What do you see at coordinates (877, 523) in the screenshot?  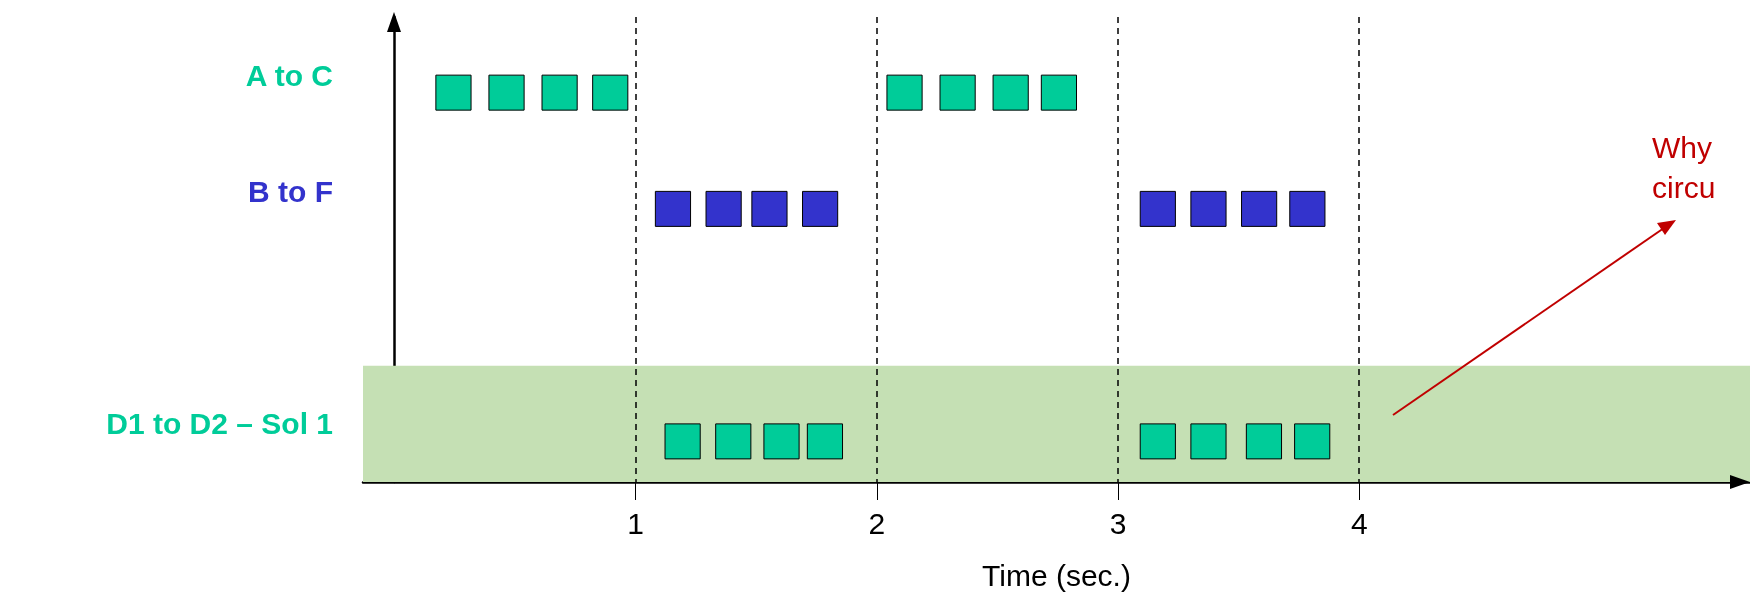 I see `x-tick-label: 2` at bounding box center [877, 523].